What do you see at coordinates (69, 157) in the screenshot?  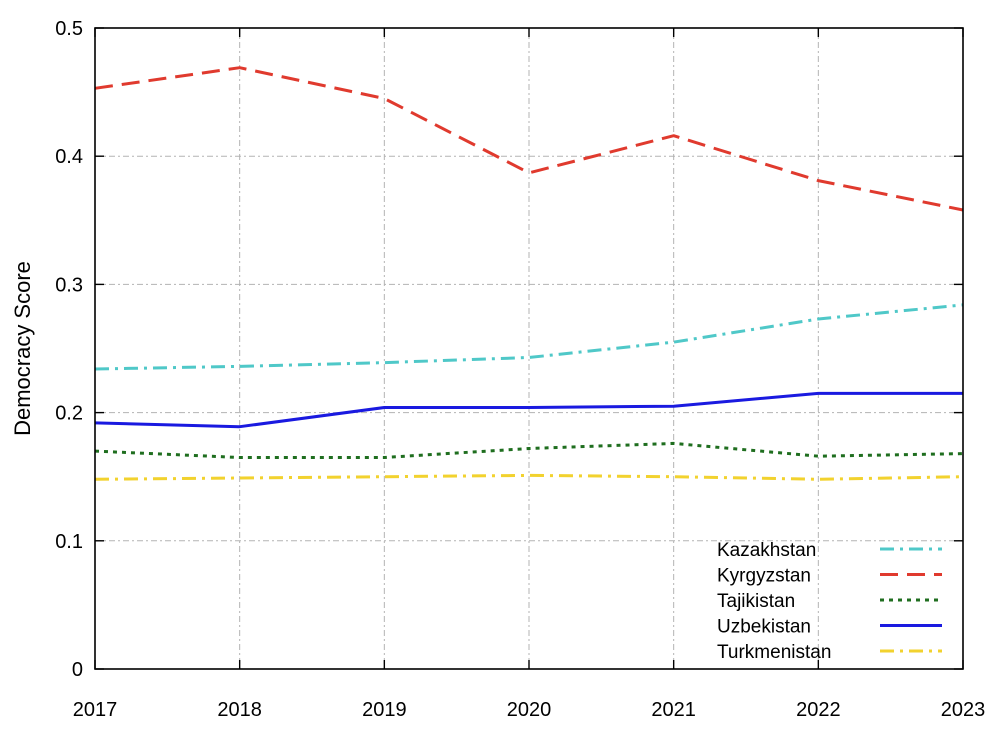 I see `y-tick-label: 0.4` at bounding box center [69, 157].